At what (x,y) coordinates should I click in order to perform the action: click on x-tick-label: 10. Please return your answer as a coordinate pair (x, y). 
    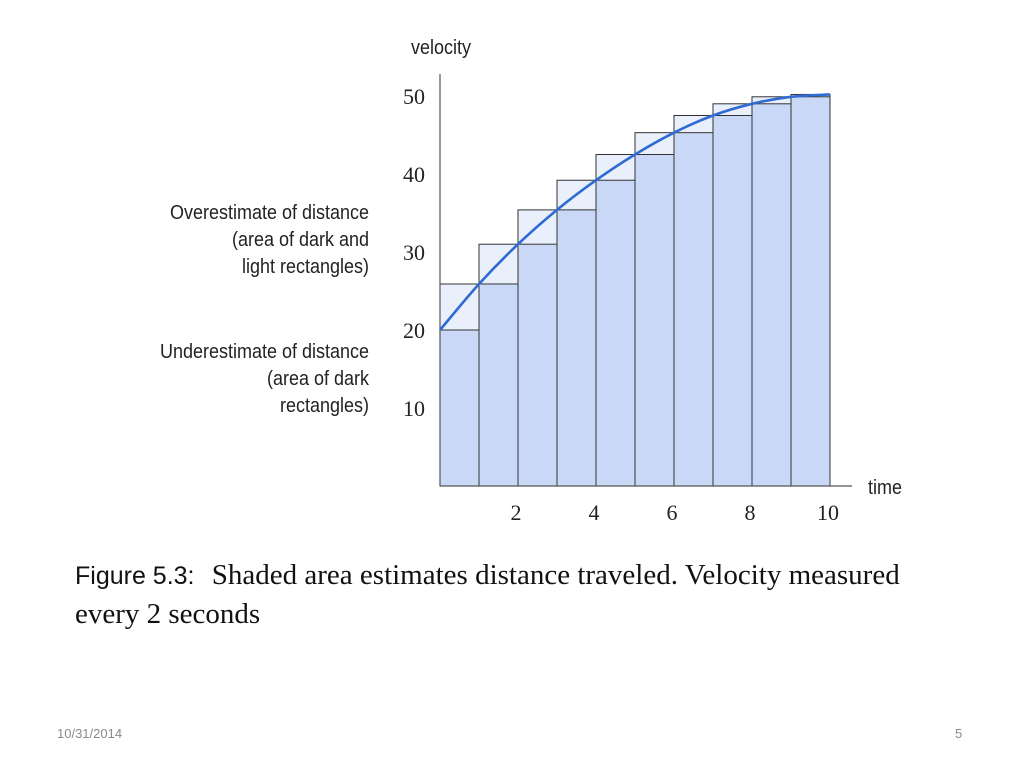
    Looking at the image, I should click on (828, 512).